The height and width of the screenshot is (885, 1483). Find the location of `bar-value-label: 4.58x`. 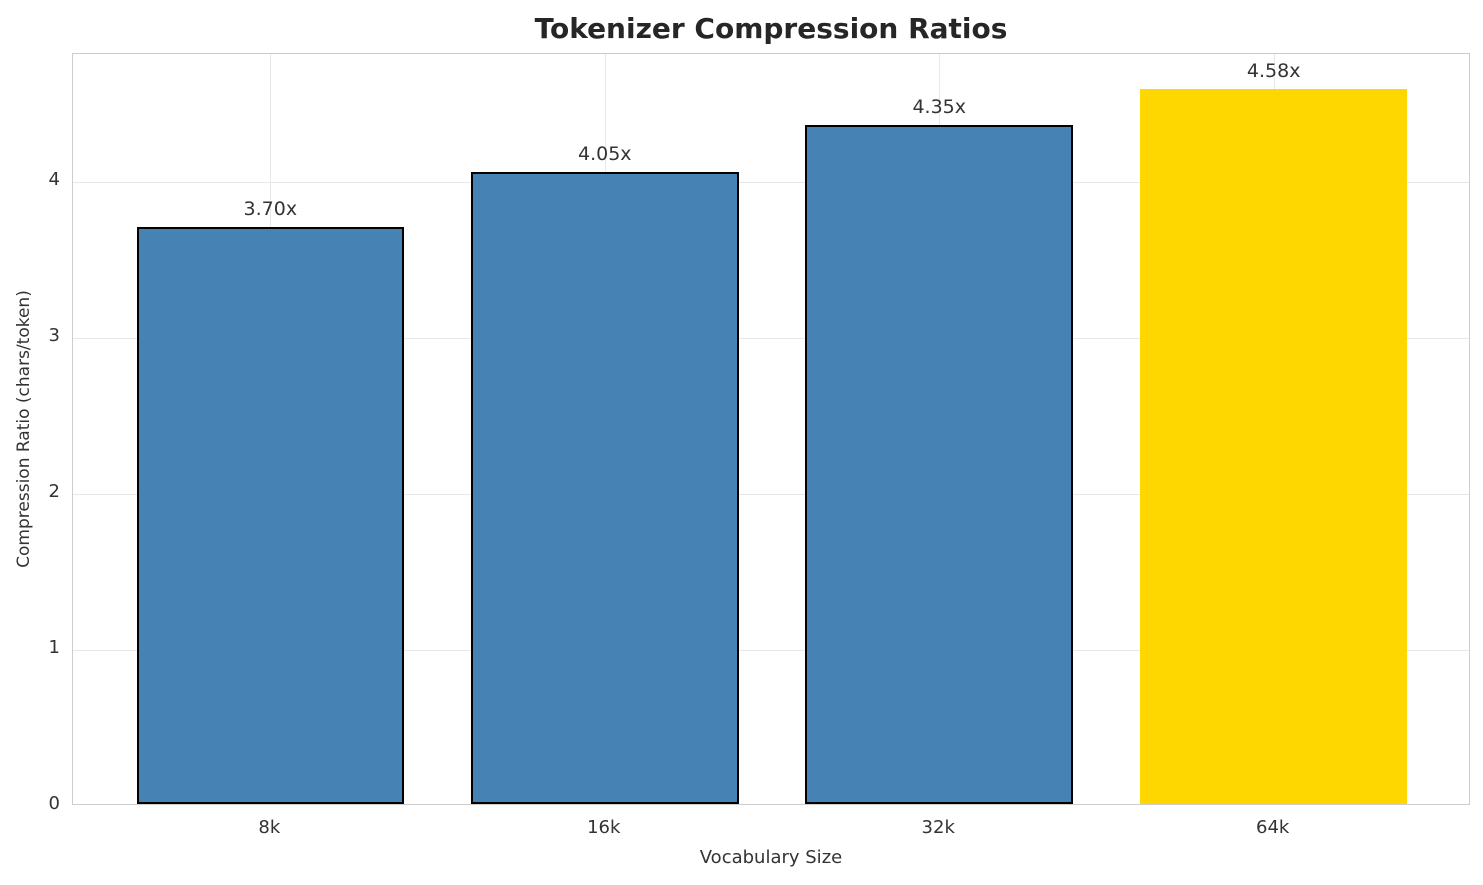

bar-value-label: 4.58x is located at coordinates (1273, 71).